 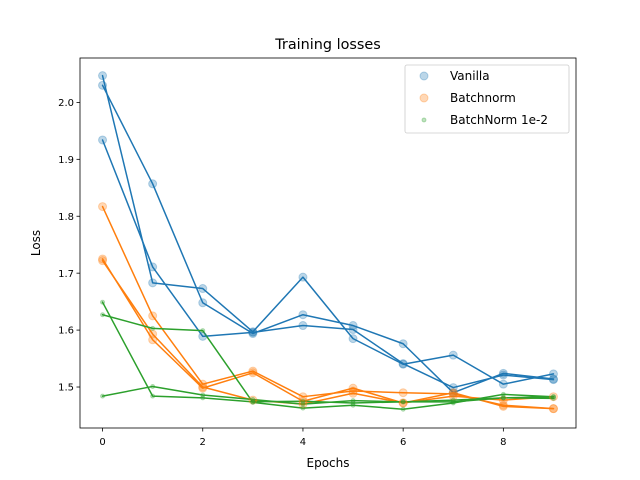 What do you see at coordinates (328, 463) in the screenshot?
I see `x-axis-label: Epochs` at bounding box center [328, 463].